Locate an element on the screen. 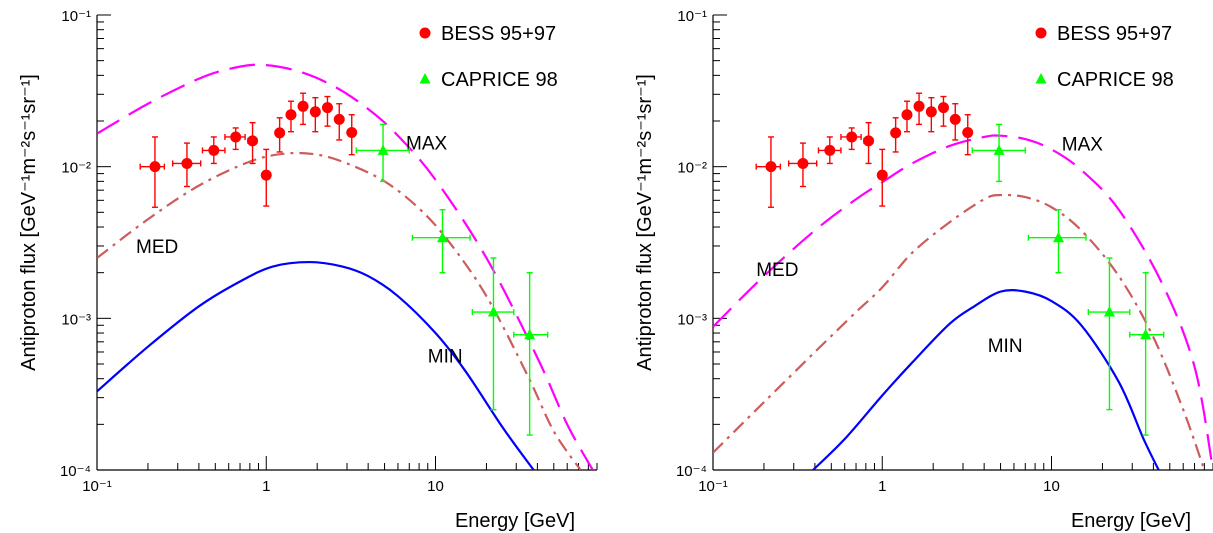 The width and height of the screenshot is (1213, 533). curve-label-med: MED is located at coordinates (157, 247).